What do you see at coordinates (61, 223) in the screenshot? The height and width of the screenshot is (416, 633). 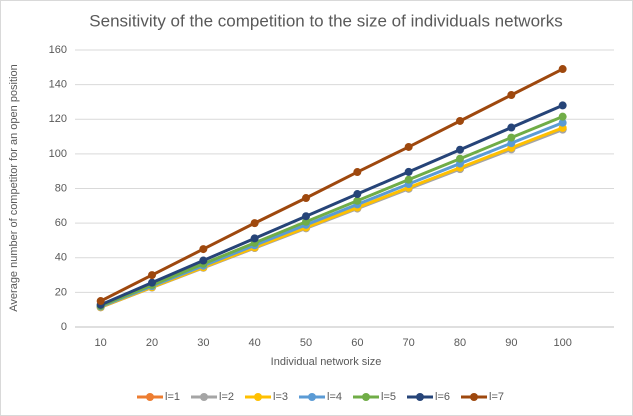 I see `y-tick-label: 60` at bounding box center [61, 223].